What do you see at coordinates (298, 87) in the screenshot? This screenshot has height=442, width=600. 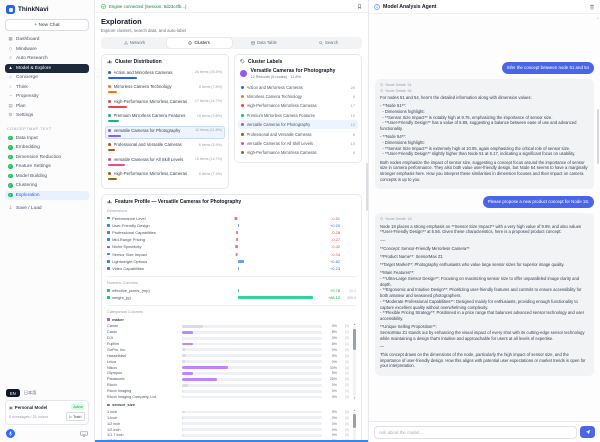 I see `cluster-label-row: Action and Mirrorless Cameras 26` at bounding box center [298, 87].